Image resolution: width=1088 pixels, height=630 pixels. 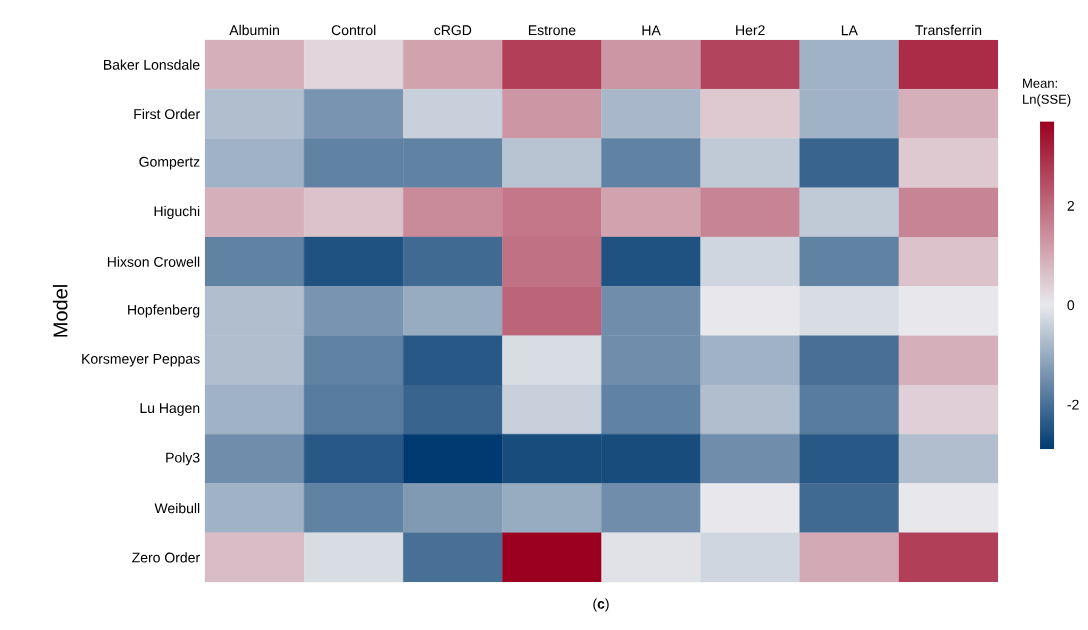 I want to click on x-tick-label: LA, so click(x=849, y=30).